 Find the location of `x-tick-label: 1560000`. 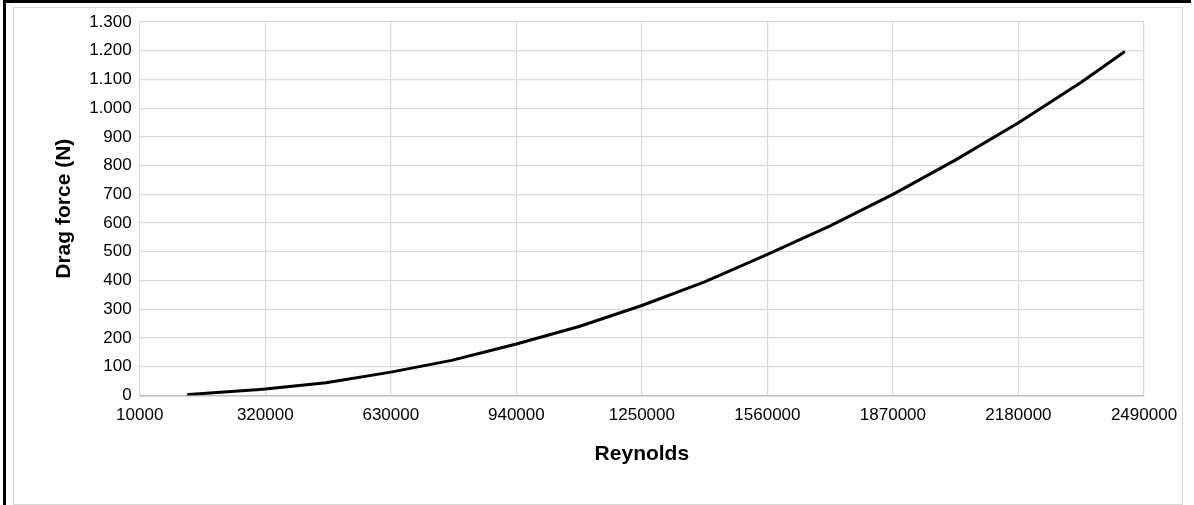

x-tick-label: 1560000 is located at coordinates (767, 415).